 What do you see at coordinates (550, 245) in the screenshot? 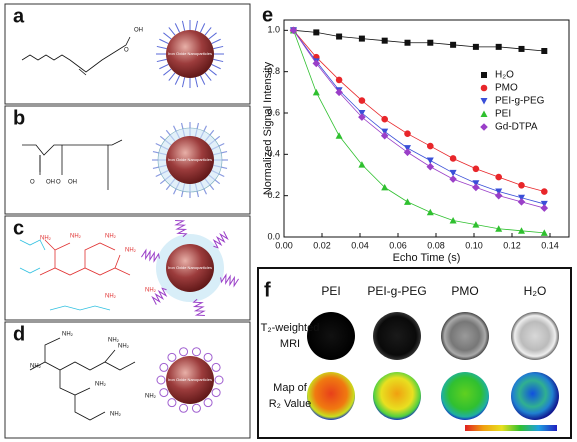
I see `x-tick-label: 0.14` at bounding box center [550, 245].